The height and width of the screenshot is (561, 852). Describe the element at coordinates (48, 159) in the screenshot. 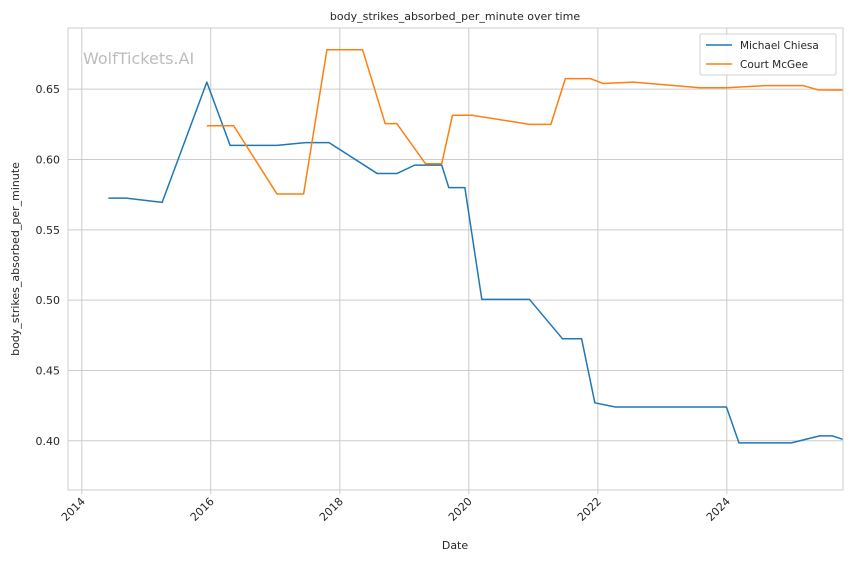

I see `y-tick-label-0.60: 0.60` at that location.